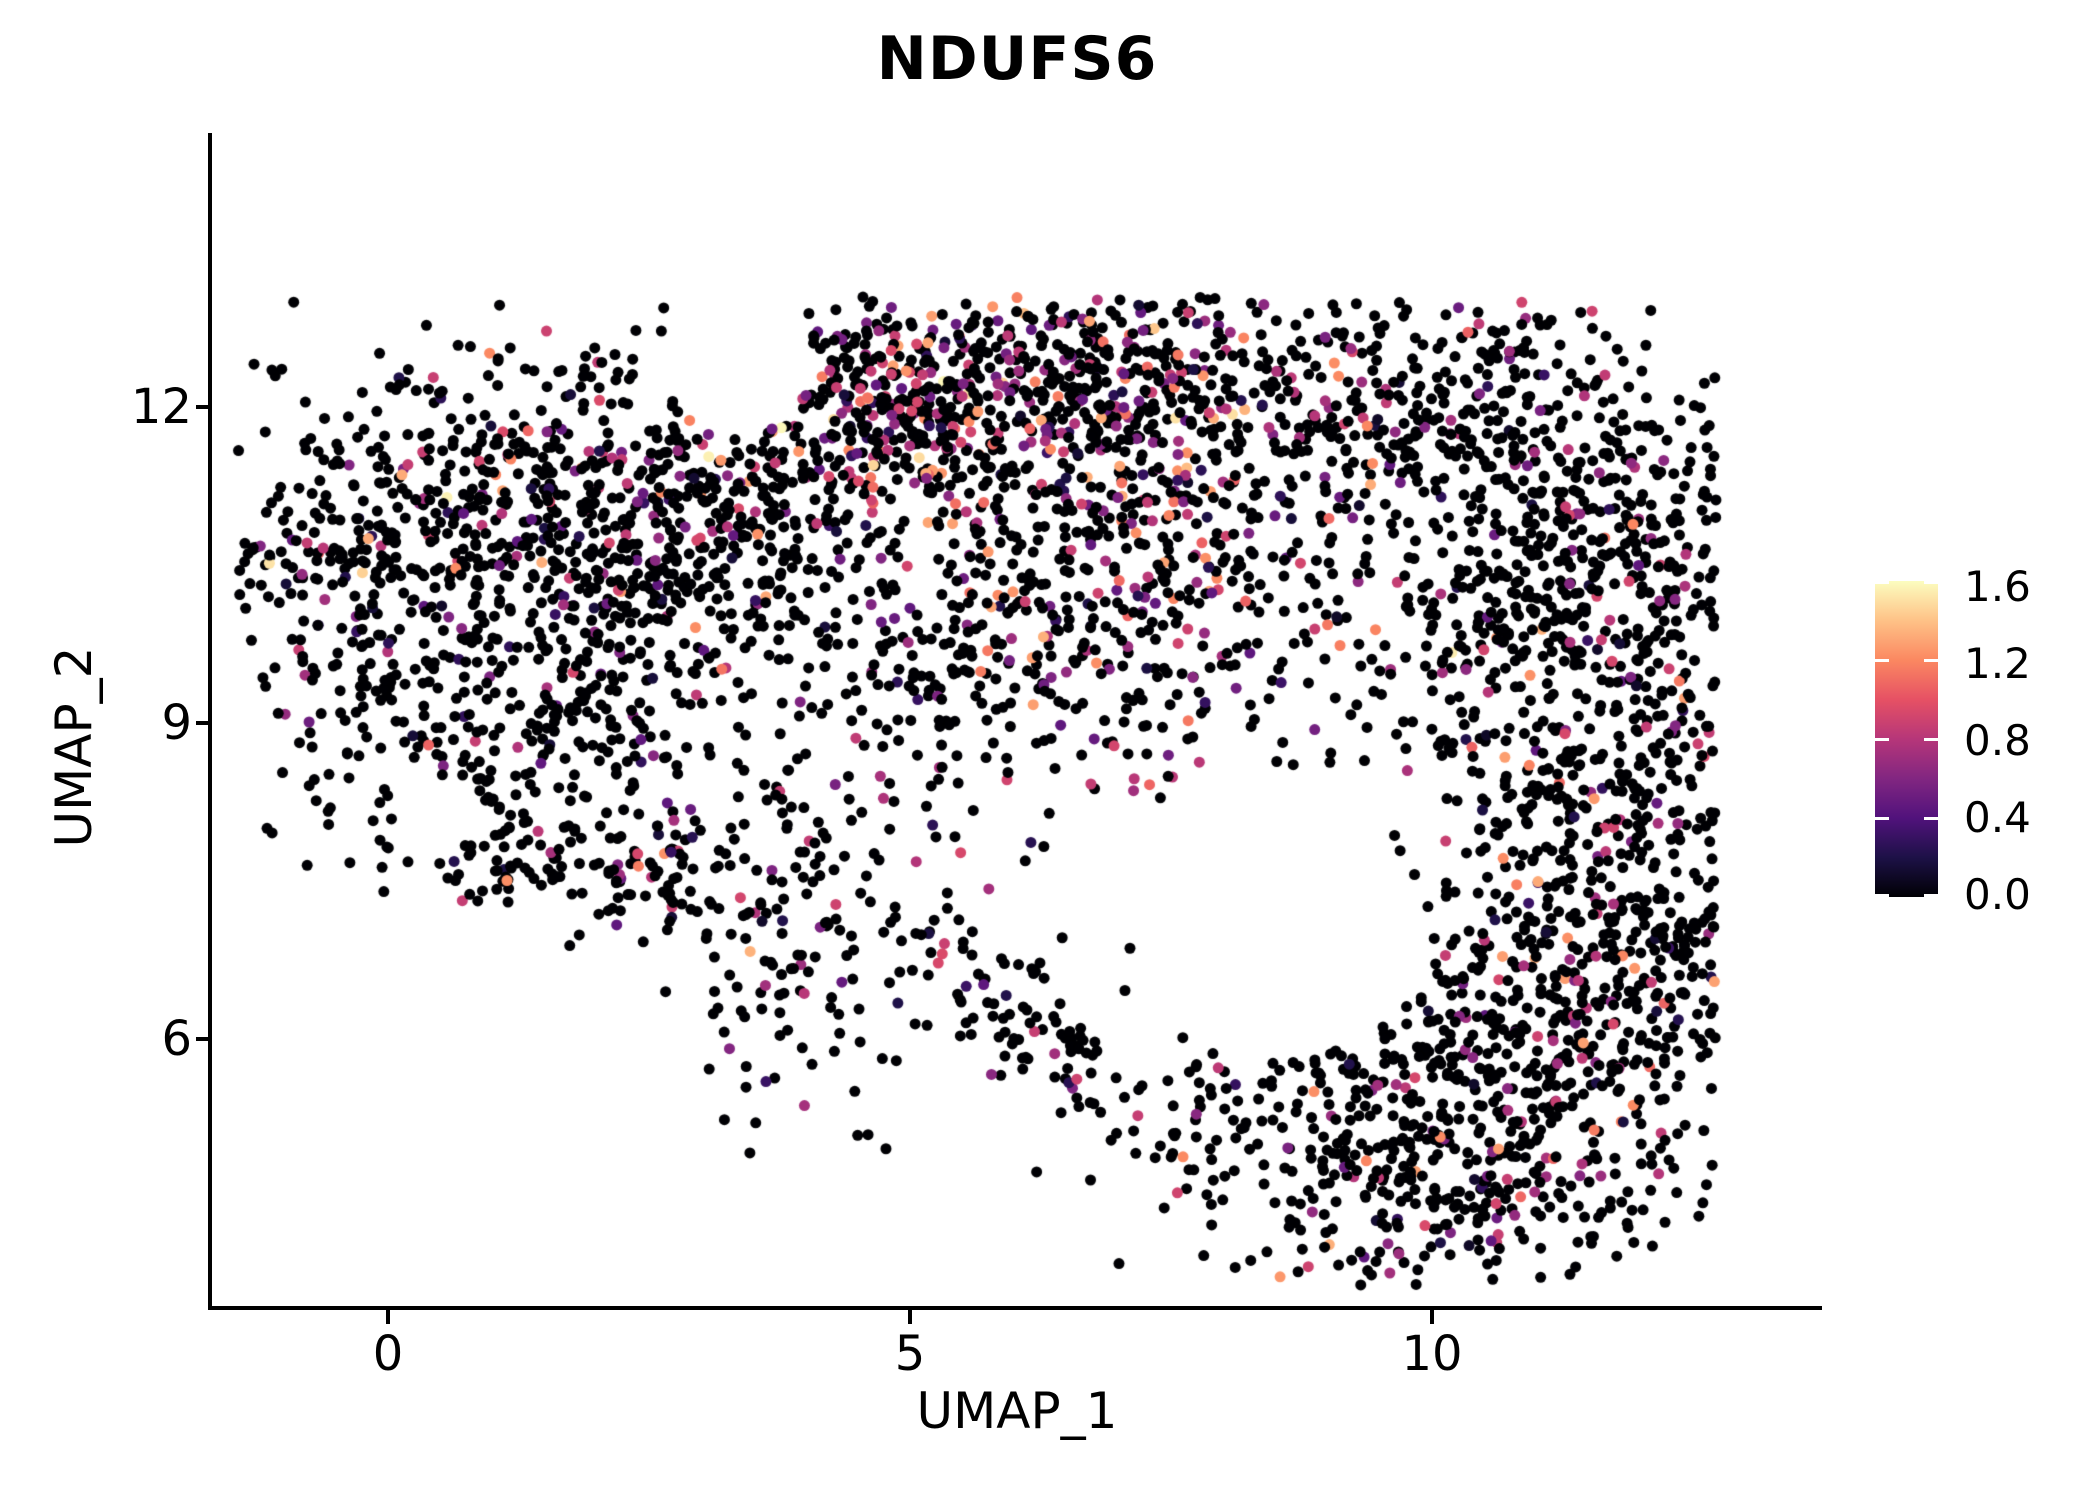 The height and width of the screenshot is (1500, 2100). What do you see at coordinates (176, 1039) in the screenshot?
I see `y-tick-label-6: 6` at bounding box center [176, 1039].